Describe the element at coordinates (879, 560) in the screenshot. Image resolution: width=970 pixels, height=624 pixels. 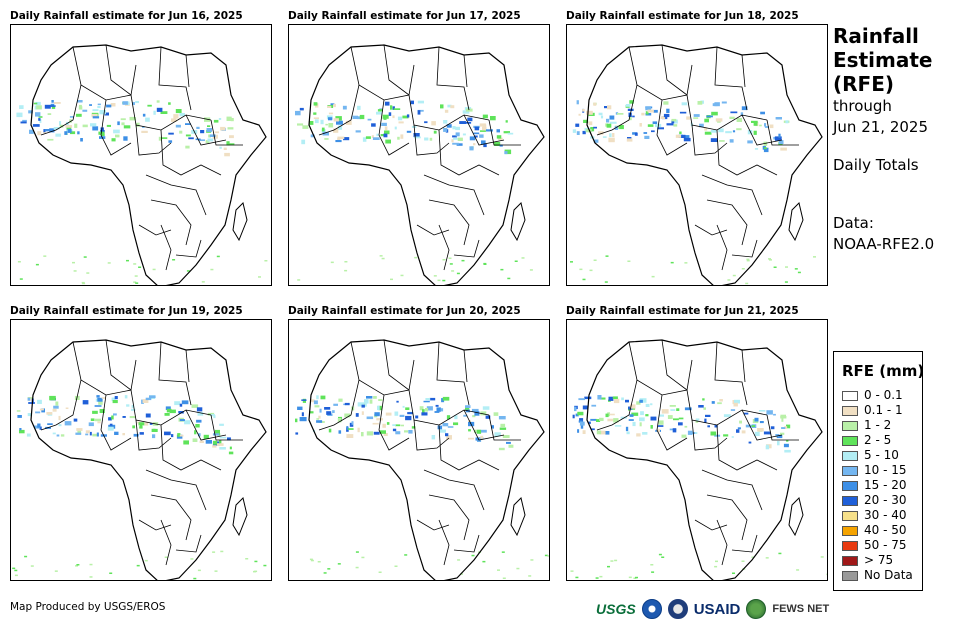
I see `legend-label: > 75` at that location.